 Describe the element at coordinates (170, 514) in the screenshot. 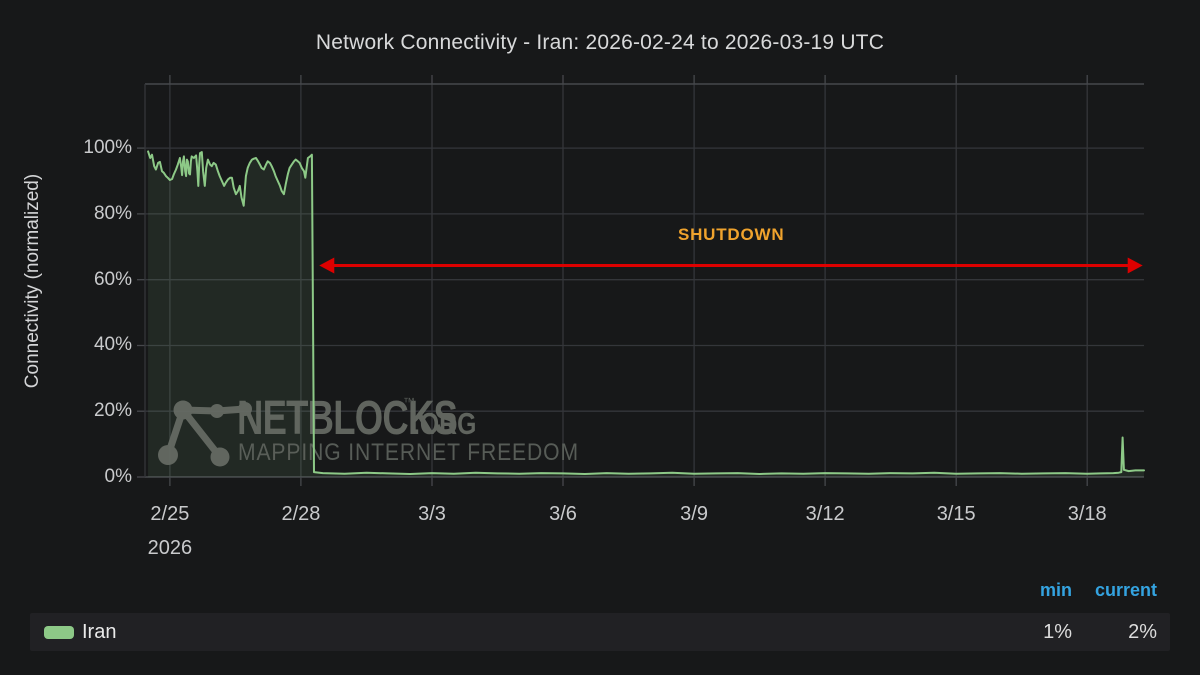

I see `x-tick-label: 2/25` at that location.